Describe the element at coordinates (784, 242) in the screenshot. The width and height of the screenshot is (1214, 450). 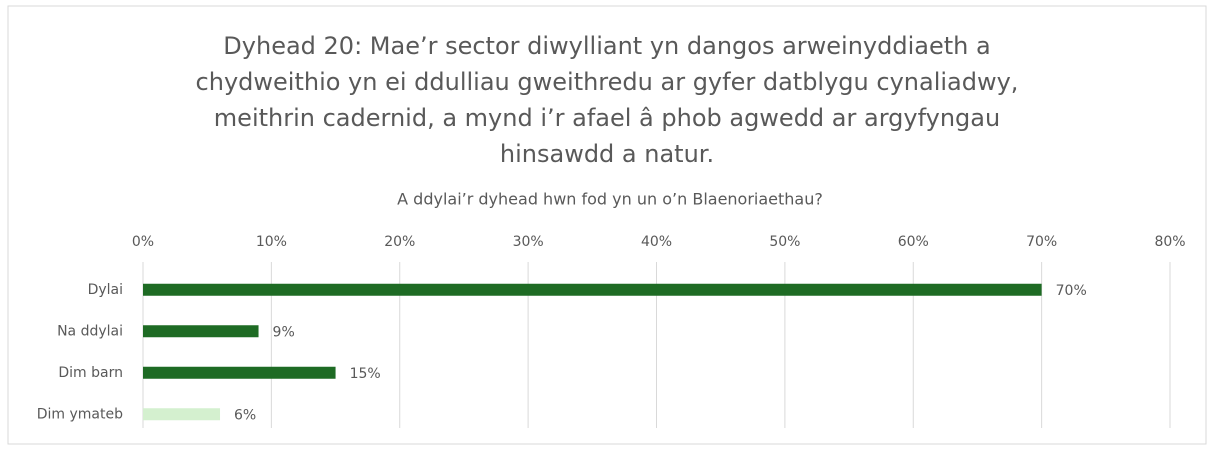
I see `x-tick-label: 50%` at that location.